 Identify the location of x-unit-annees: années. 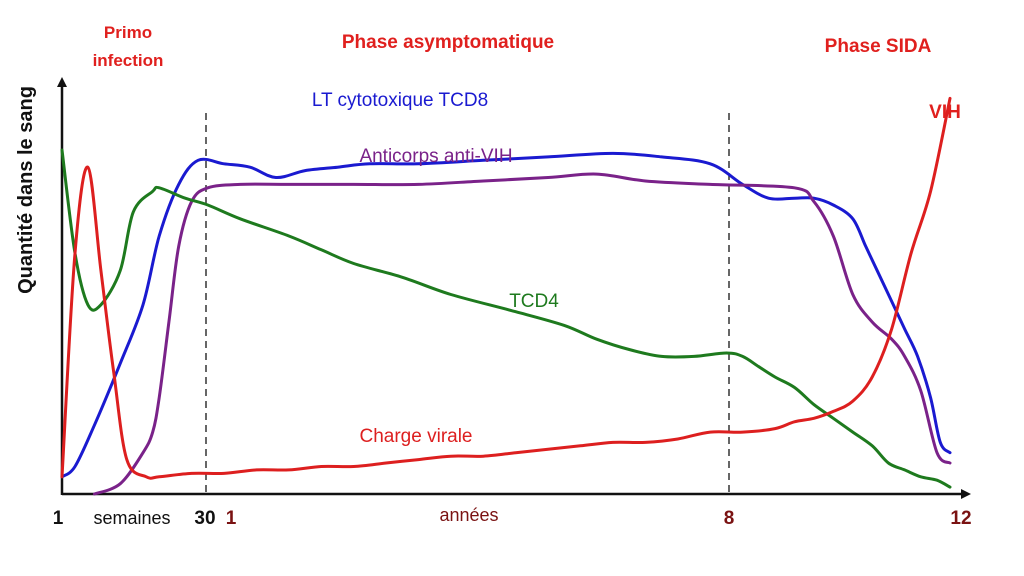
(468, 515).